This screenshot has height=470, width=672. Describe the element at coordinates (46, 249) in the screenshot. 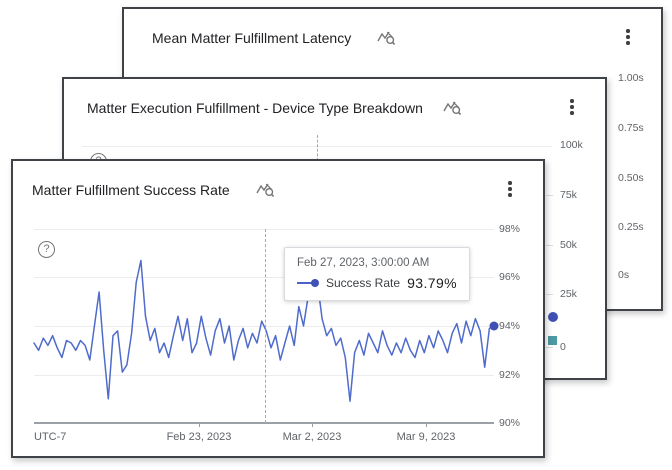

I see `help-icon: ?` at that location.